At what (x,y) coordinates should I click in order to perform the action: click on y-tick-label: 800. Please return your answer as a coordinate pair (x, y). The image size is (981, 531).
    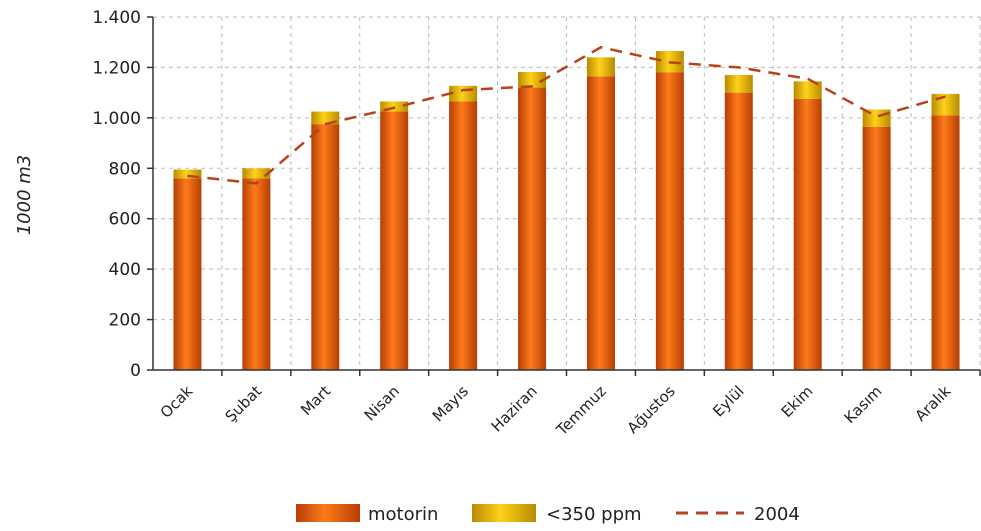
    Looking at the image, I should click on (125, 169).